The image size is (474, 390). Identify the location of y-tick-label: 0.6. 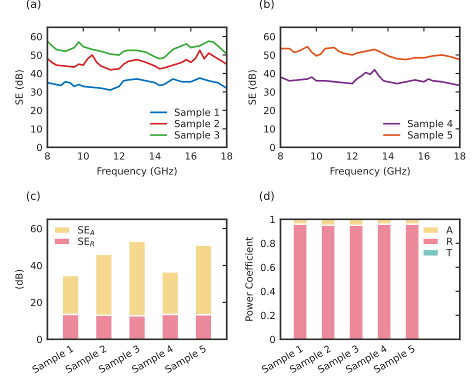
(268, 268).